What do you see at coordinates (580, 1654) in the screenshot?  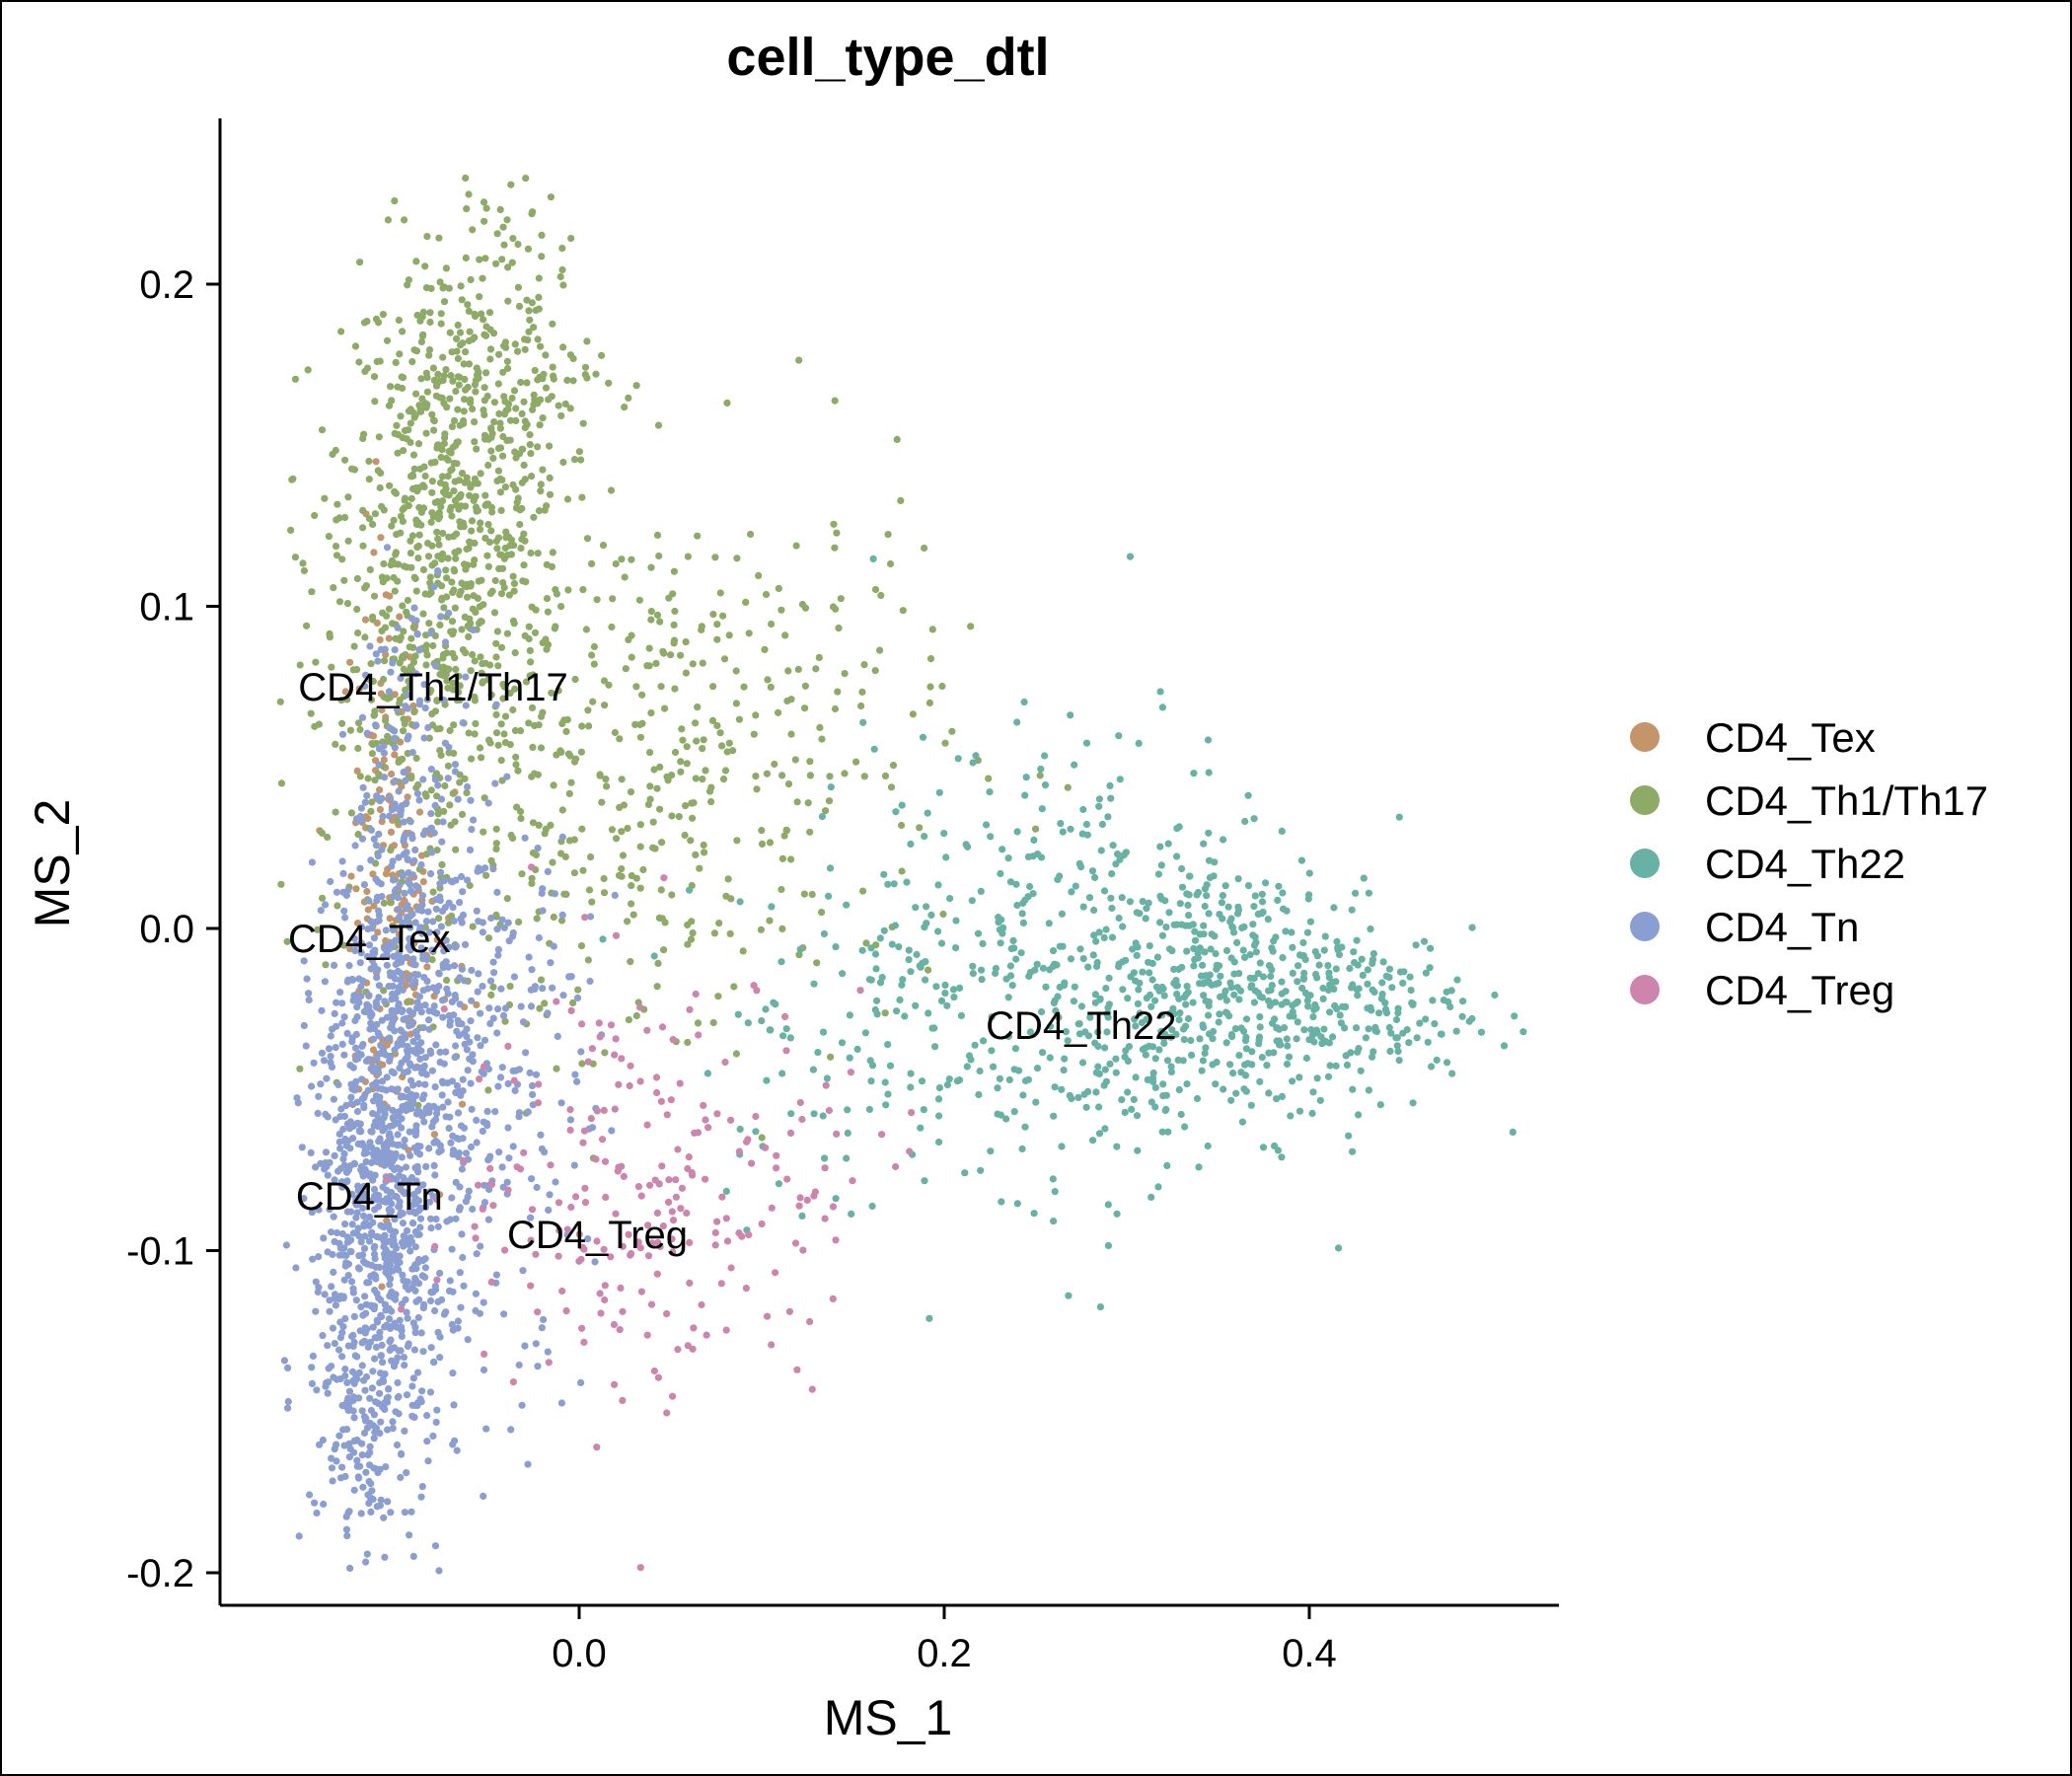 I see `x-tick-label: 0.0` at bounding box center [580, 1654].